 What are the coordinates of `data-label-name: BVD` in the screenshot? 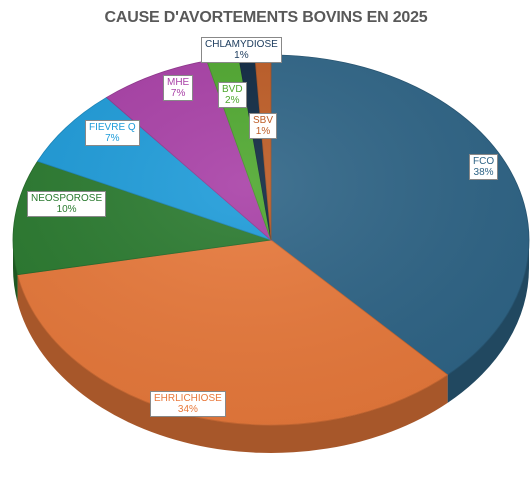 It's located at (232, 89).